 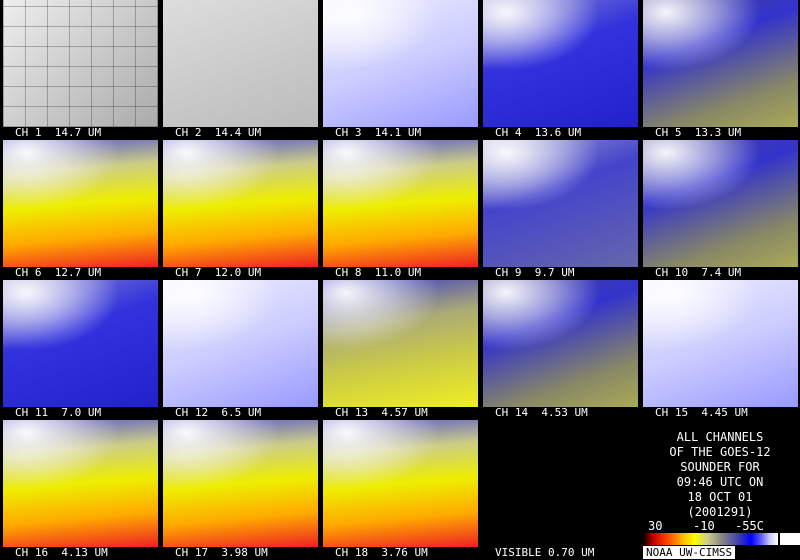 I want to click on channel-label: CH 1 14.7 UM, so click(x=58, y=132).